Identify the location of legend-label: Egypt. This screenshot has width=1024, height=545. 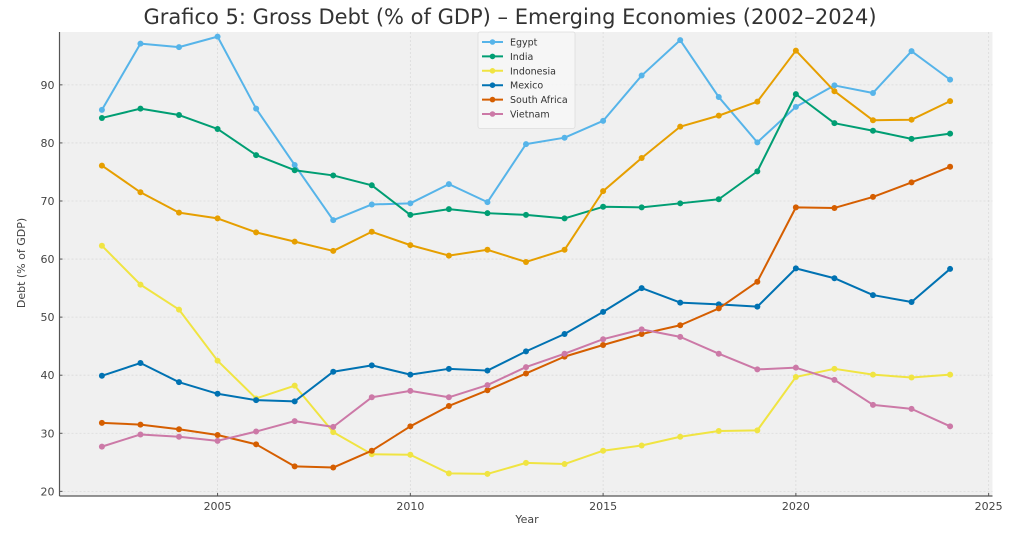
(524, 43).